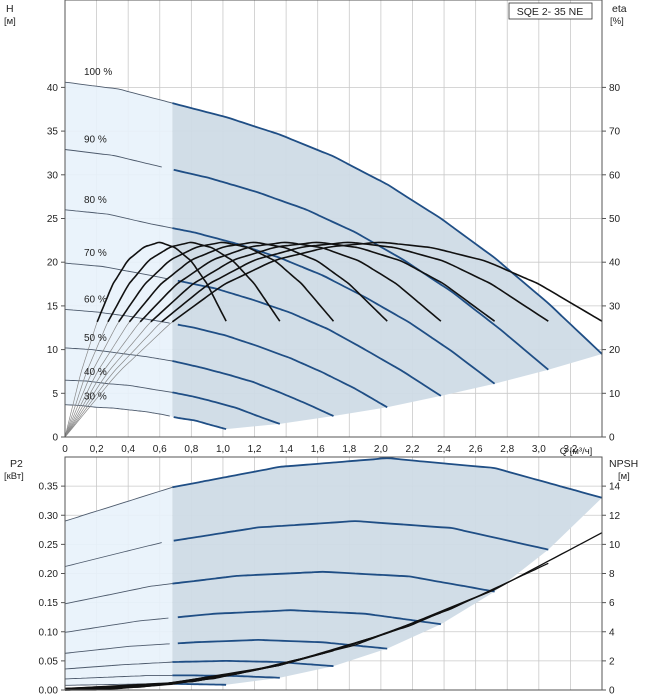 The height and width of the screenshot is (700, 658). I want to click on power-curve-50pct, so click(253, 663).